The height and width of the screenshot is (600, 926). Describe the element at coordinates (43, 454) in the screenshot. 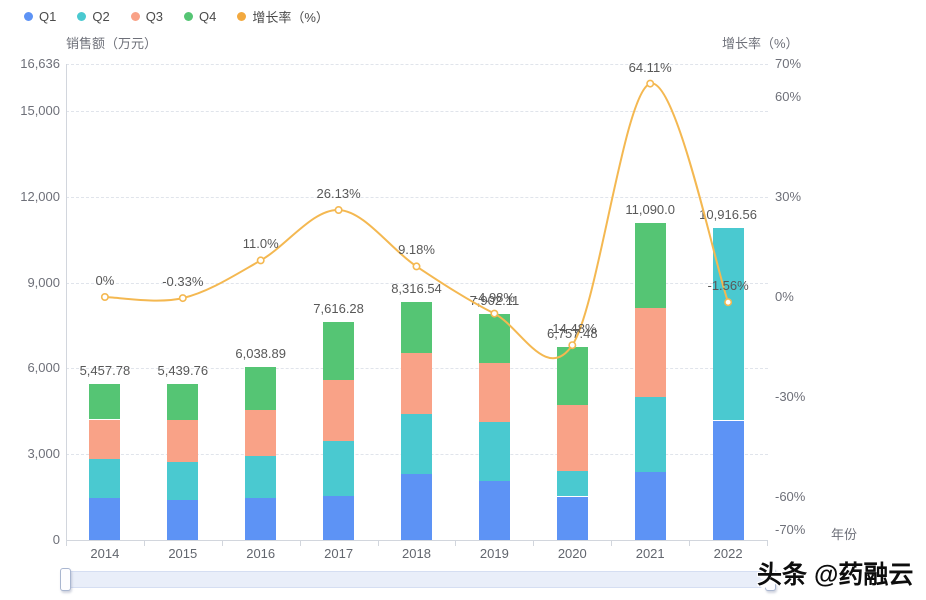

I see `left-axis-label-3,000: 3,000` at that location.